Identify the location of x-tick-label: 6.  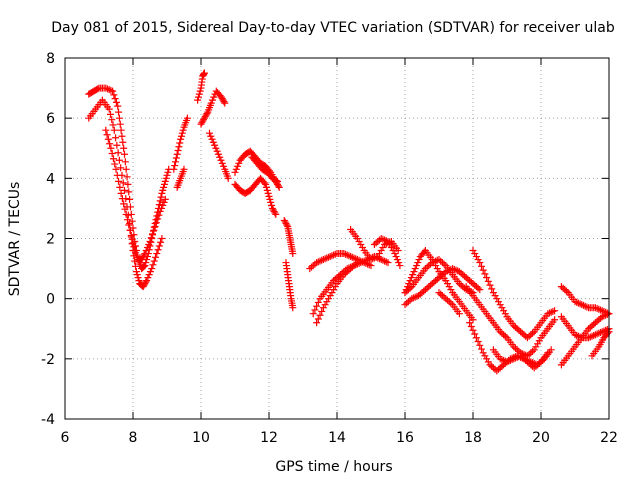
(65, 438).